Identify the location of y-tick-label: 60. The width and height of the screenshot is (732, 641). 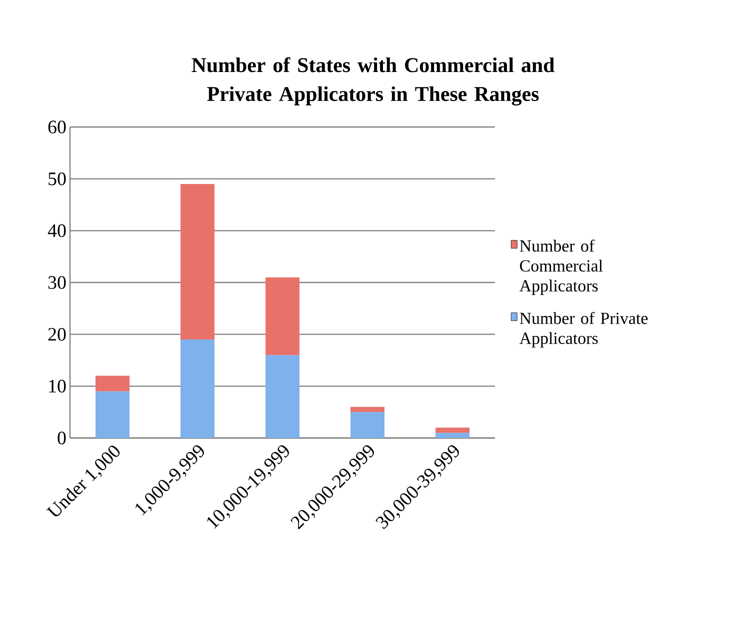
(57, 127).